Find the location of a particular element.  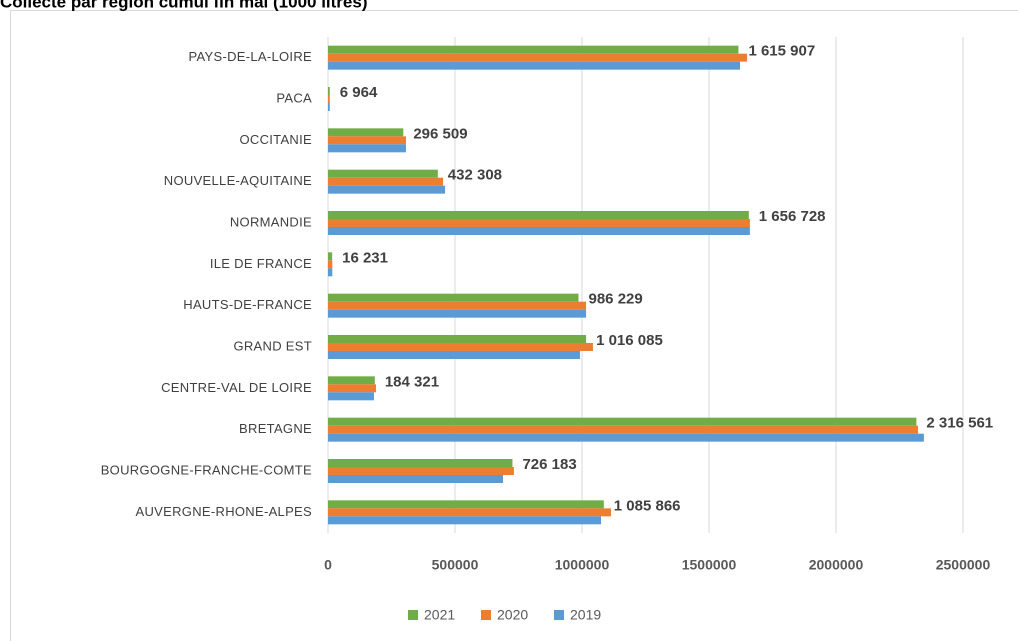

y-tick-label: ILE DE FRANCE is located at coordinates (261, 263).